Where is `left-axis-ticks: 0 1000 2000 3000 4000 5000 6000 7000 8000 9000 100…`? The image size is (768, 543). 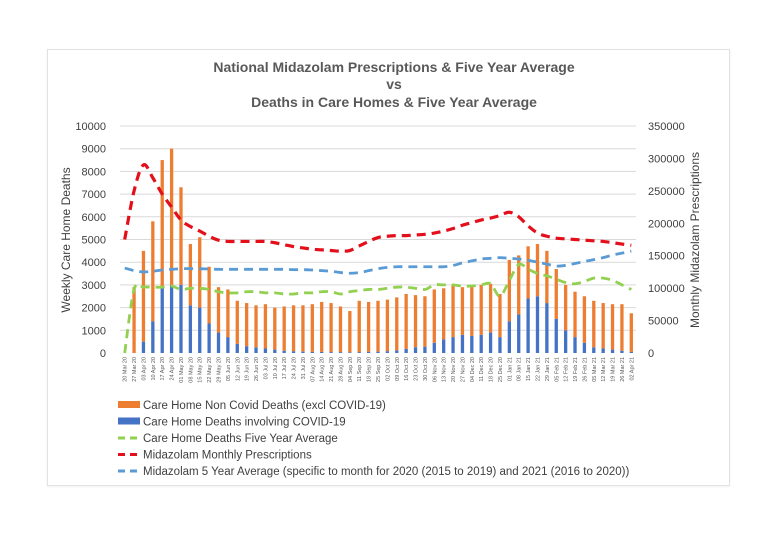 left-axis-ticks: 0 1000 2000 3000 4000 5000 6000 7000 8000 9000 100… is located at coordinates (90, 240).